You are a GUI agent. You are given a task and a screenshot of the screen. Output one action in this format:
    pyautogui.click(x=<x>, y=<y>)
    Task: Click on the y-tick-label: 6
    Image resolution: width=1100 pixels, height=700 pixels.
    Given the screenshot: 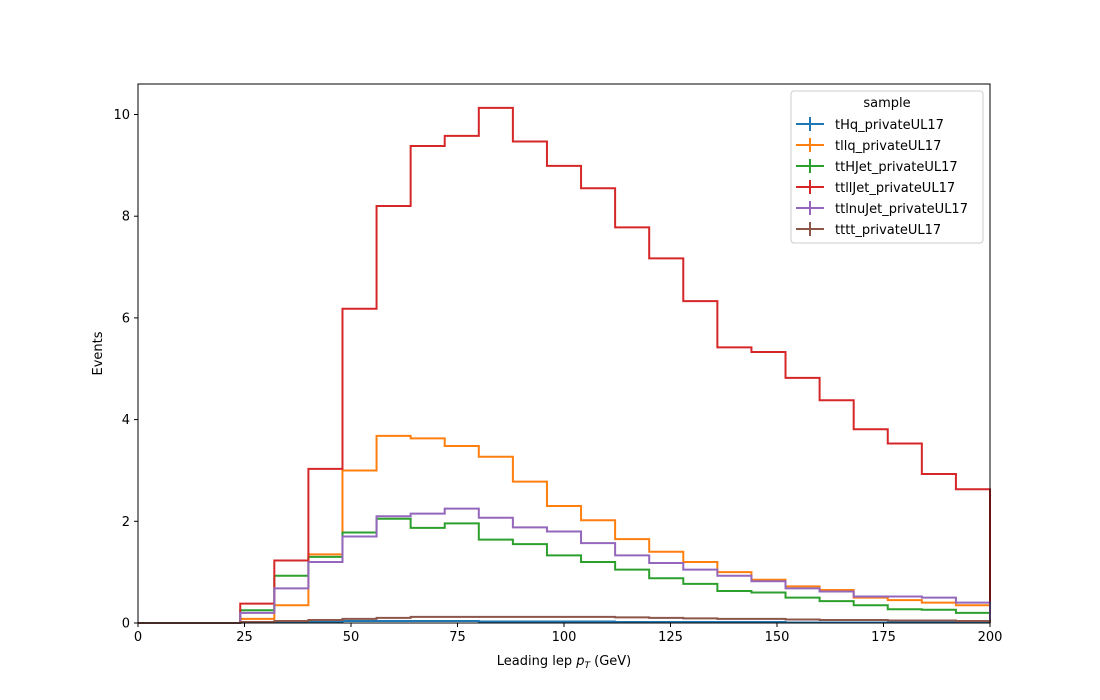 What is the action you would take?
    pyautogui.click(x=126, y=318)
    